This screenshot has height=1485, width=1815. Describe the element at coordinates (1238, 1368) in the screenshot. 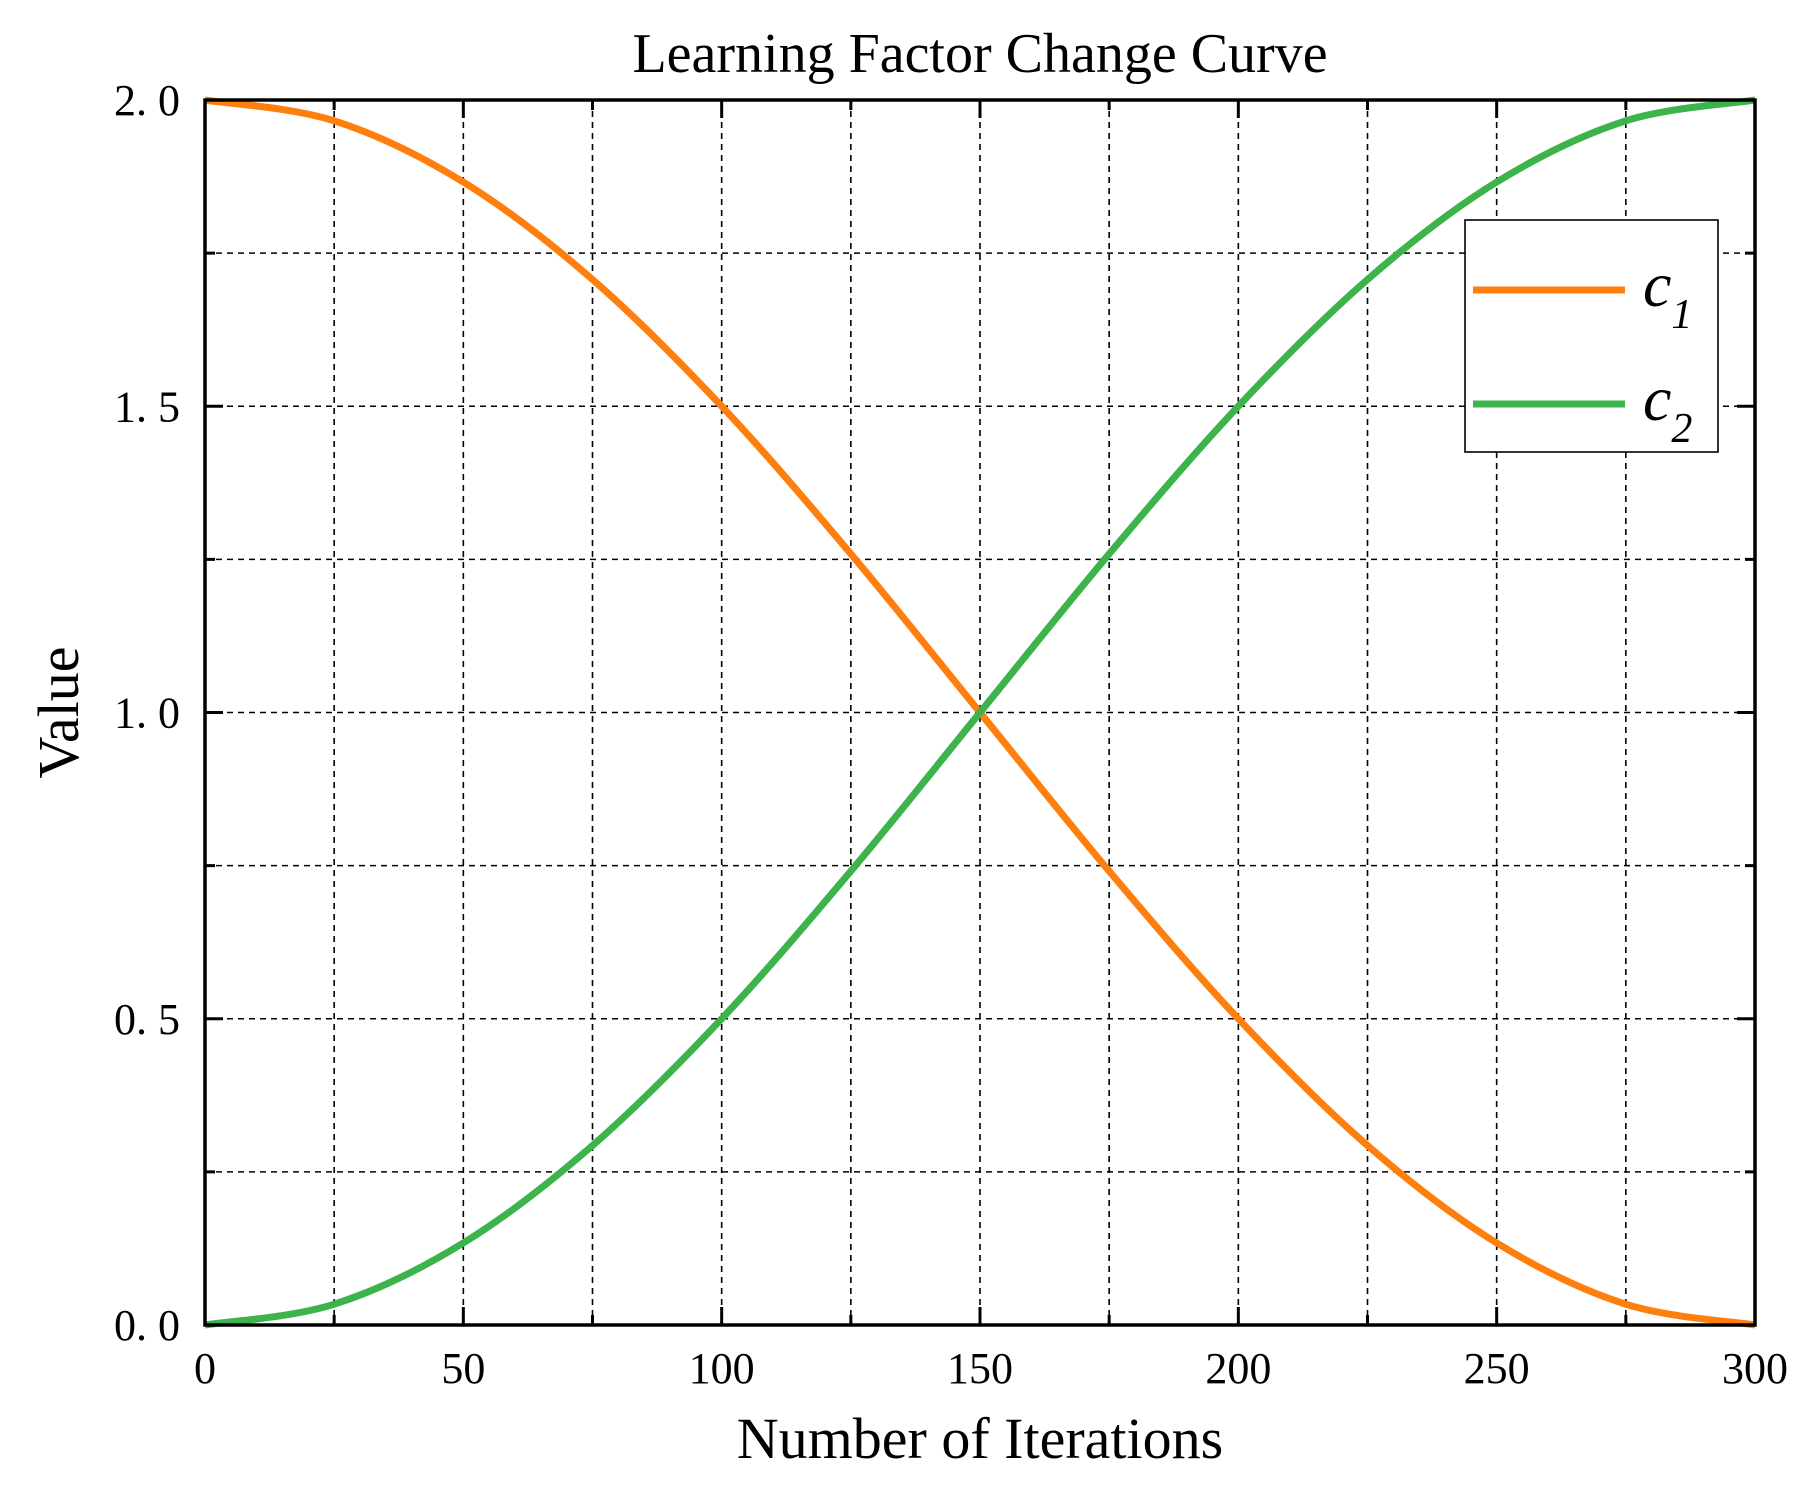

I see `x-tick-label: 200` at that location.